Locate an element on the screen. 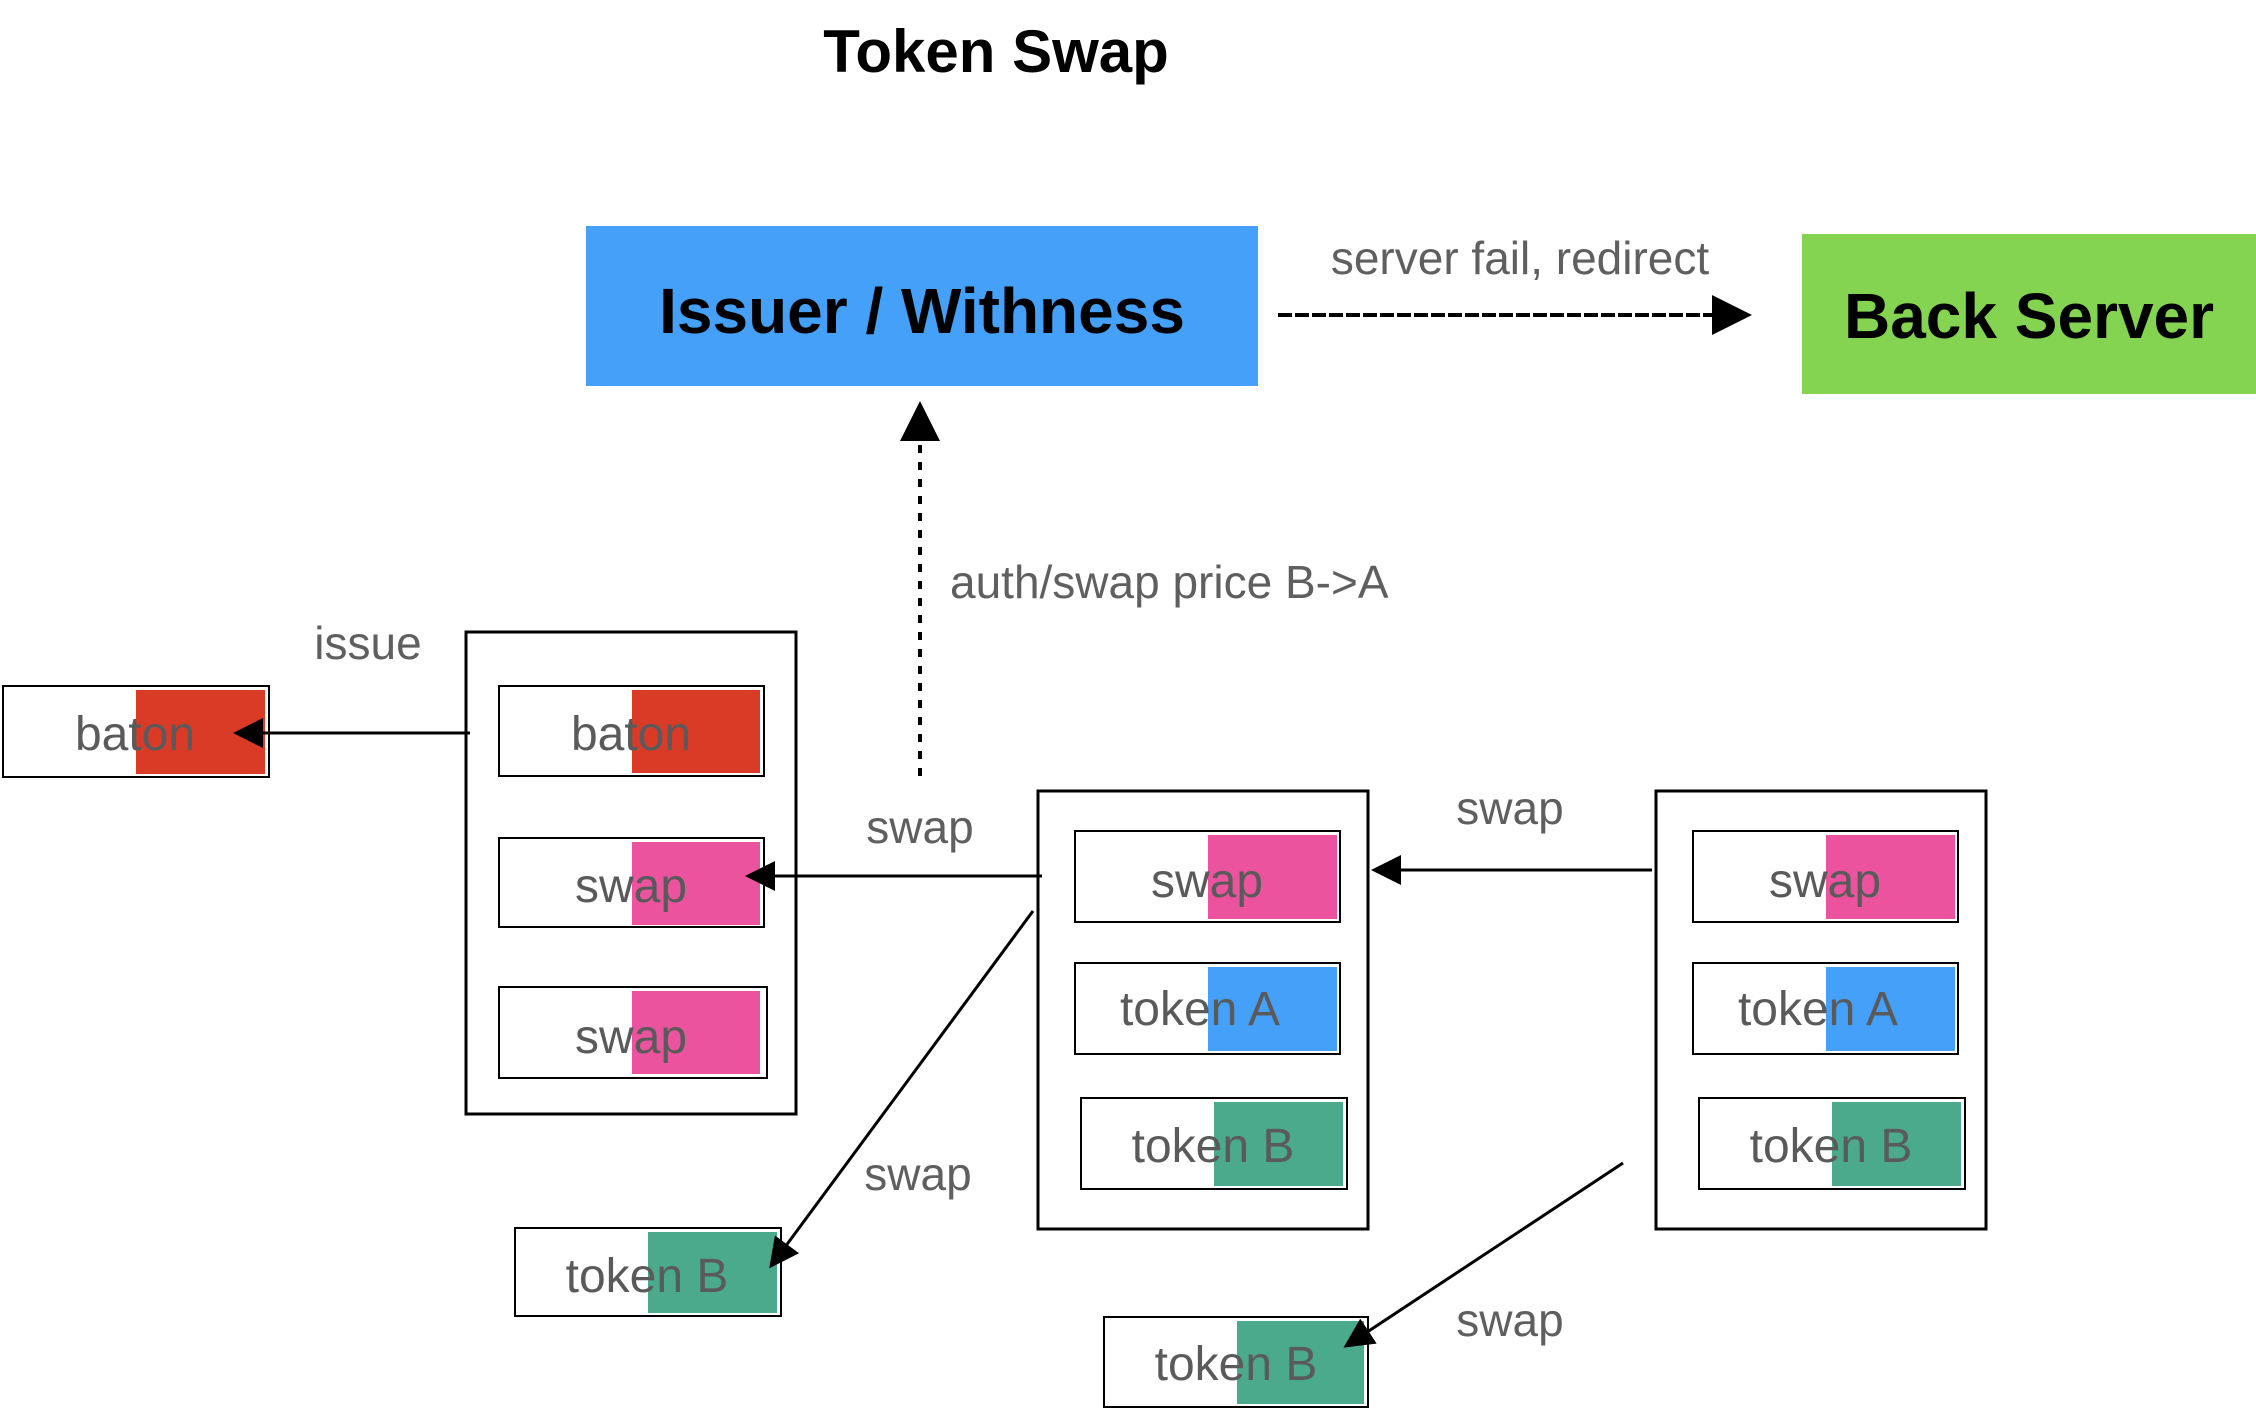 This screenshot has width=2256, height=1410. g1-swap-chip-2: swap is located at coordinates (633, 1032).